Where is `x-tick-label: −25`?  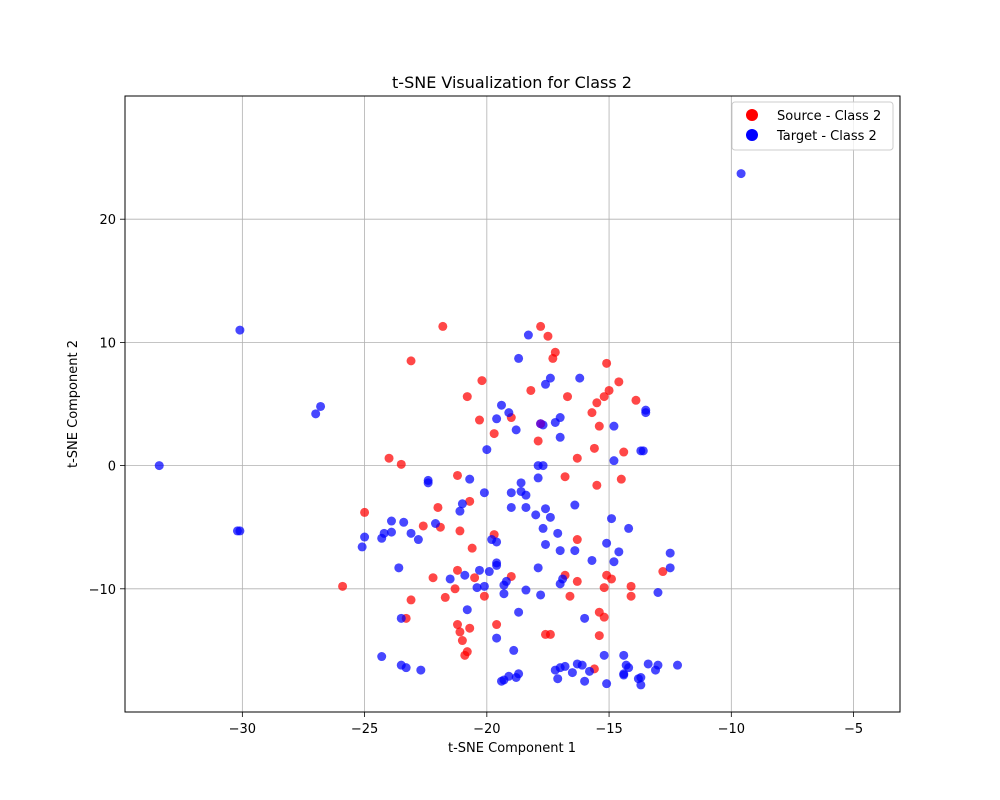
x-tick-label: −25 is located at coordinates (364, 729).